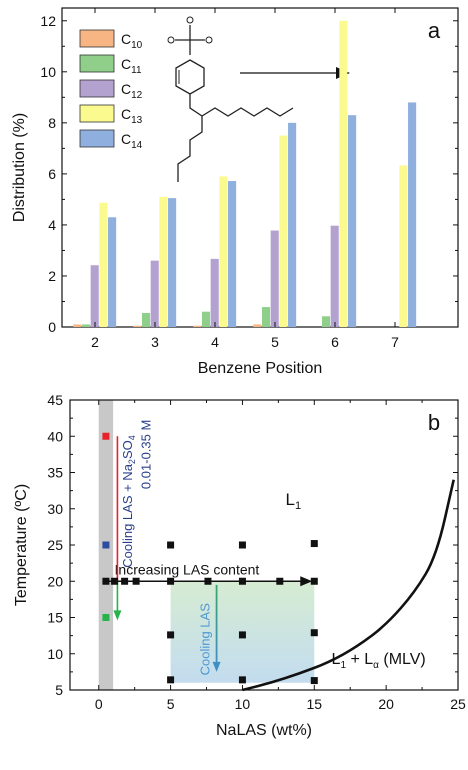 Image resolution: width=468 pixels, height=770 pixels. I want to click on bar-C13-pos6, so click(343, 173).